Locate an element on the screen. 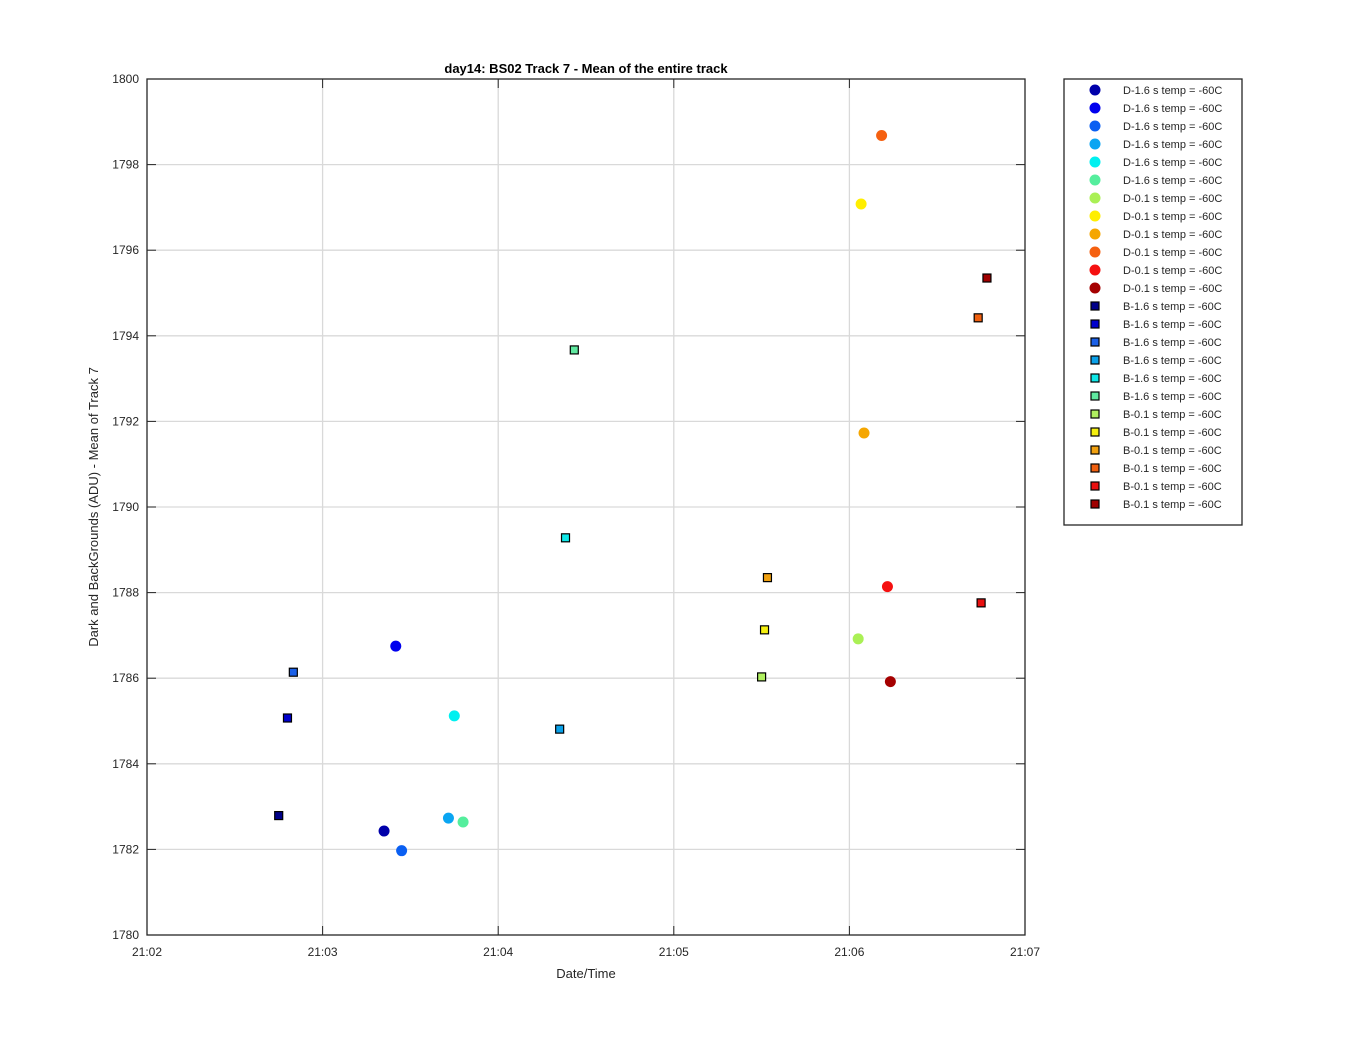 This screenshot has width=1350, height=1050. y-tick-label: 1792 is located at coordinates (125, 421).